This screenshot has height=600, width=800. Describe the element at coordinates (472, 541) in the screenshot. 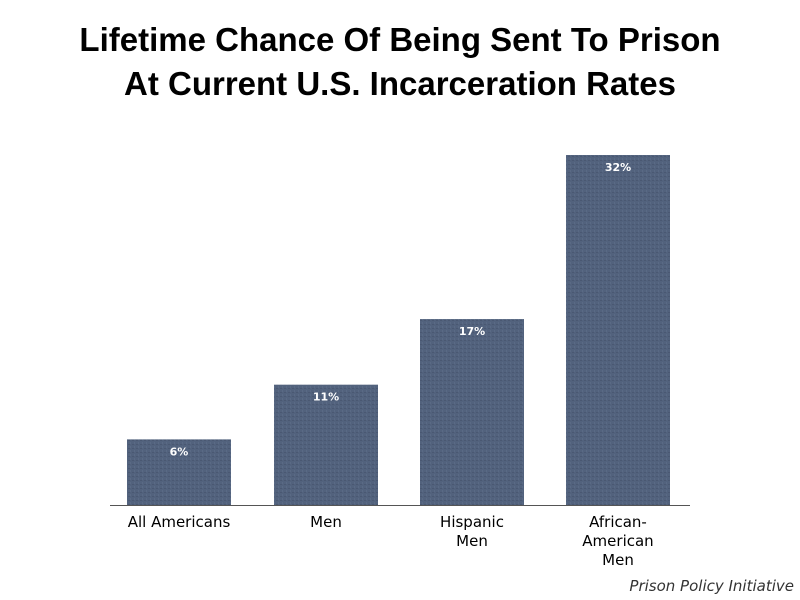

I see `category-label-2-line-1: Men` at that location.